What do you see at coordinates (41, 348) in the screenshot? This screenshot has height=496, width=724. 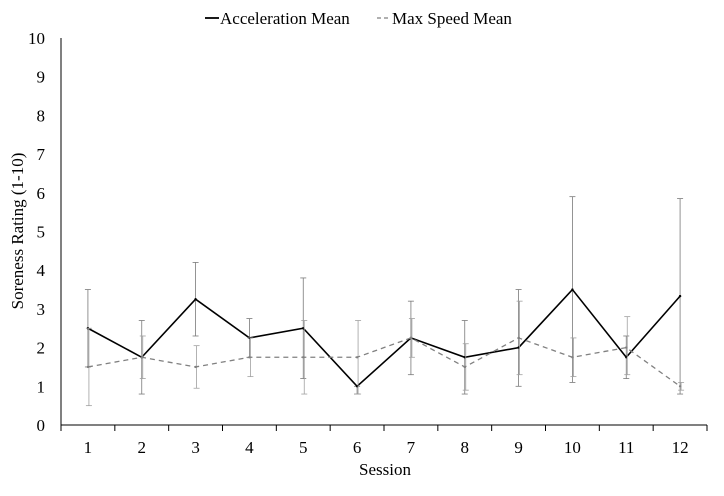 I see `y-tick-label: 2` at bounding box center [41, 348].